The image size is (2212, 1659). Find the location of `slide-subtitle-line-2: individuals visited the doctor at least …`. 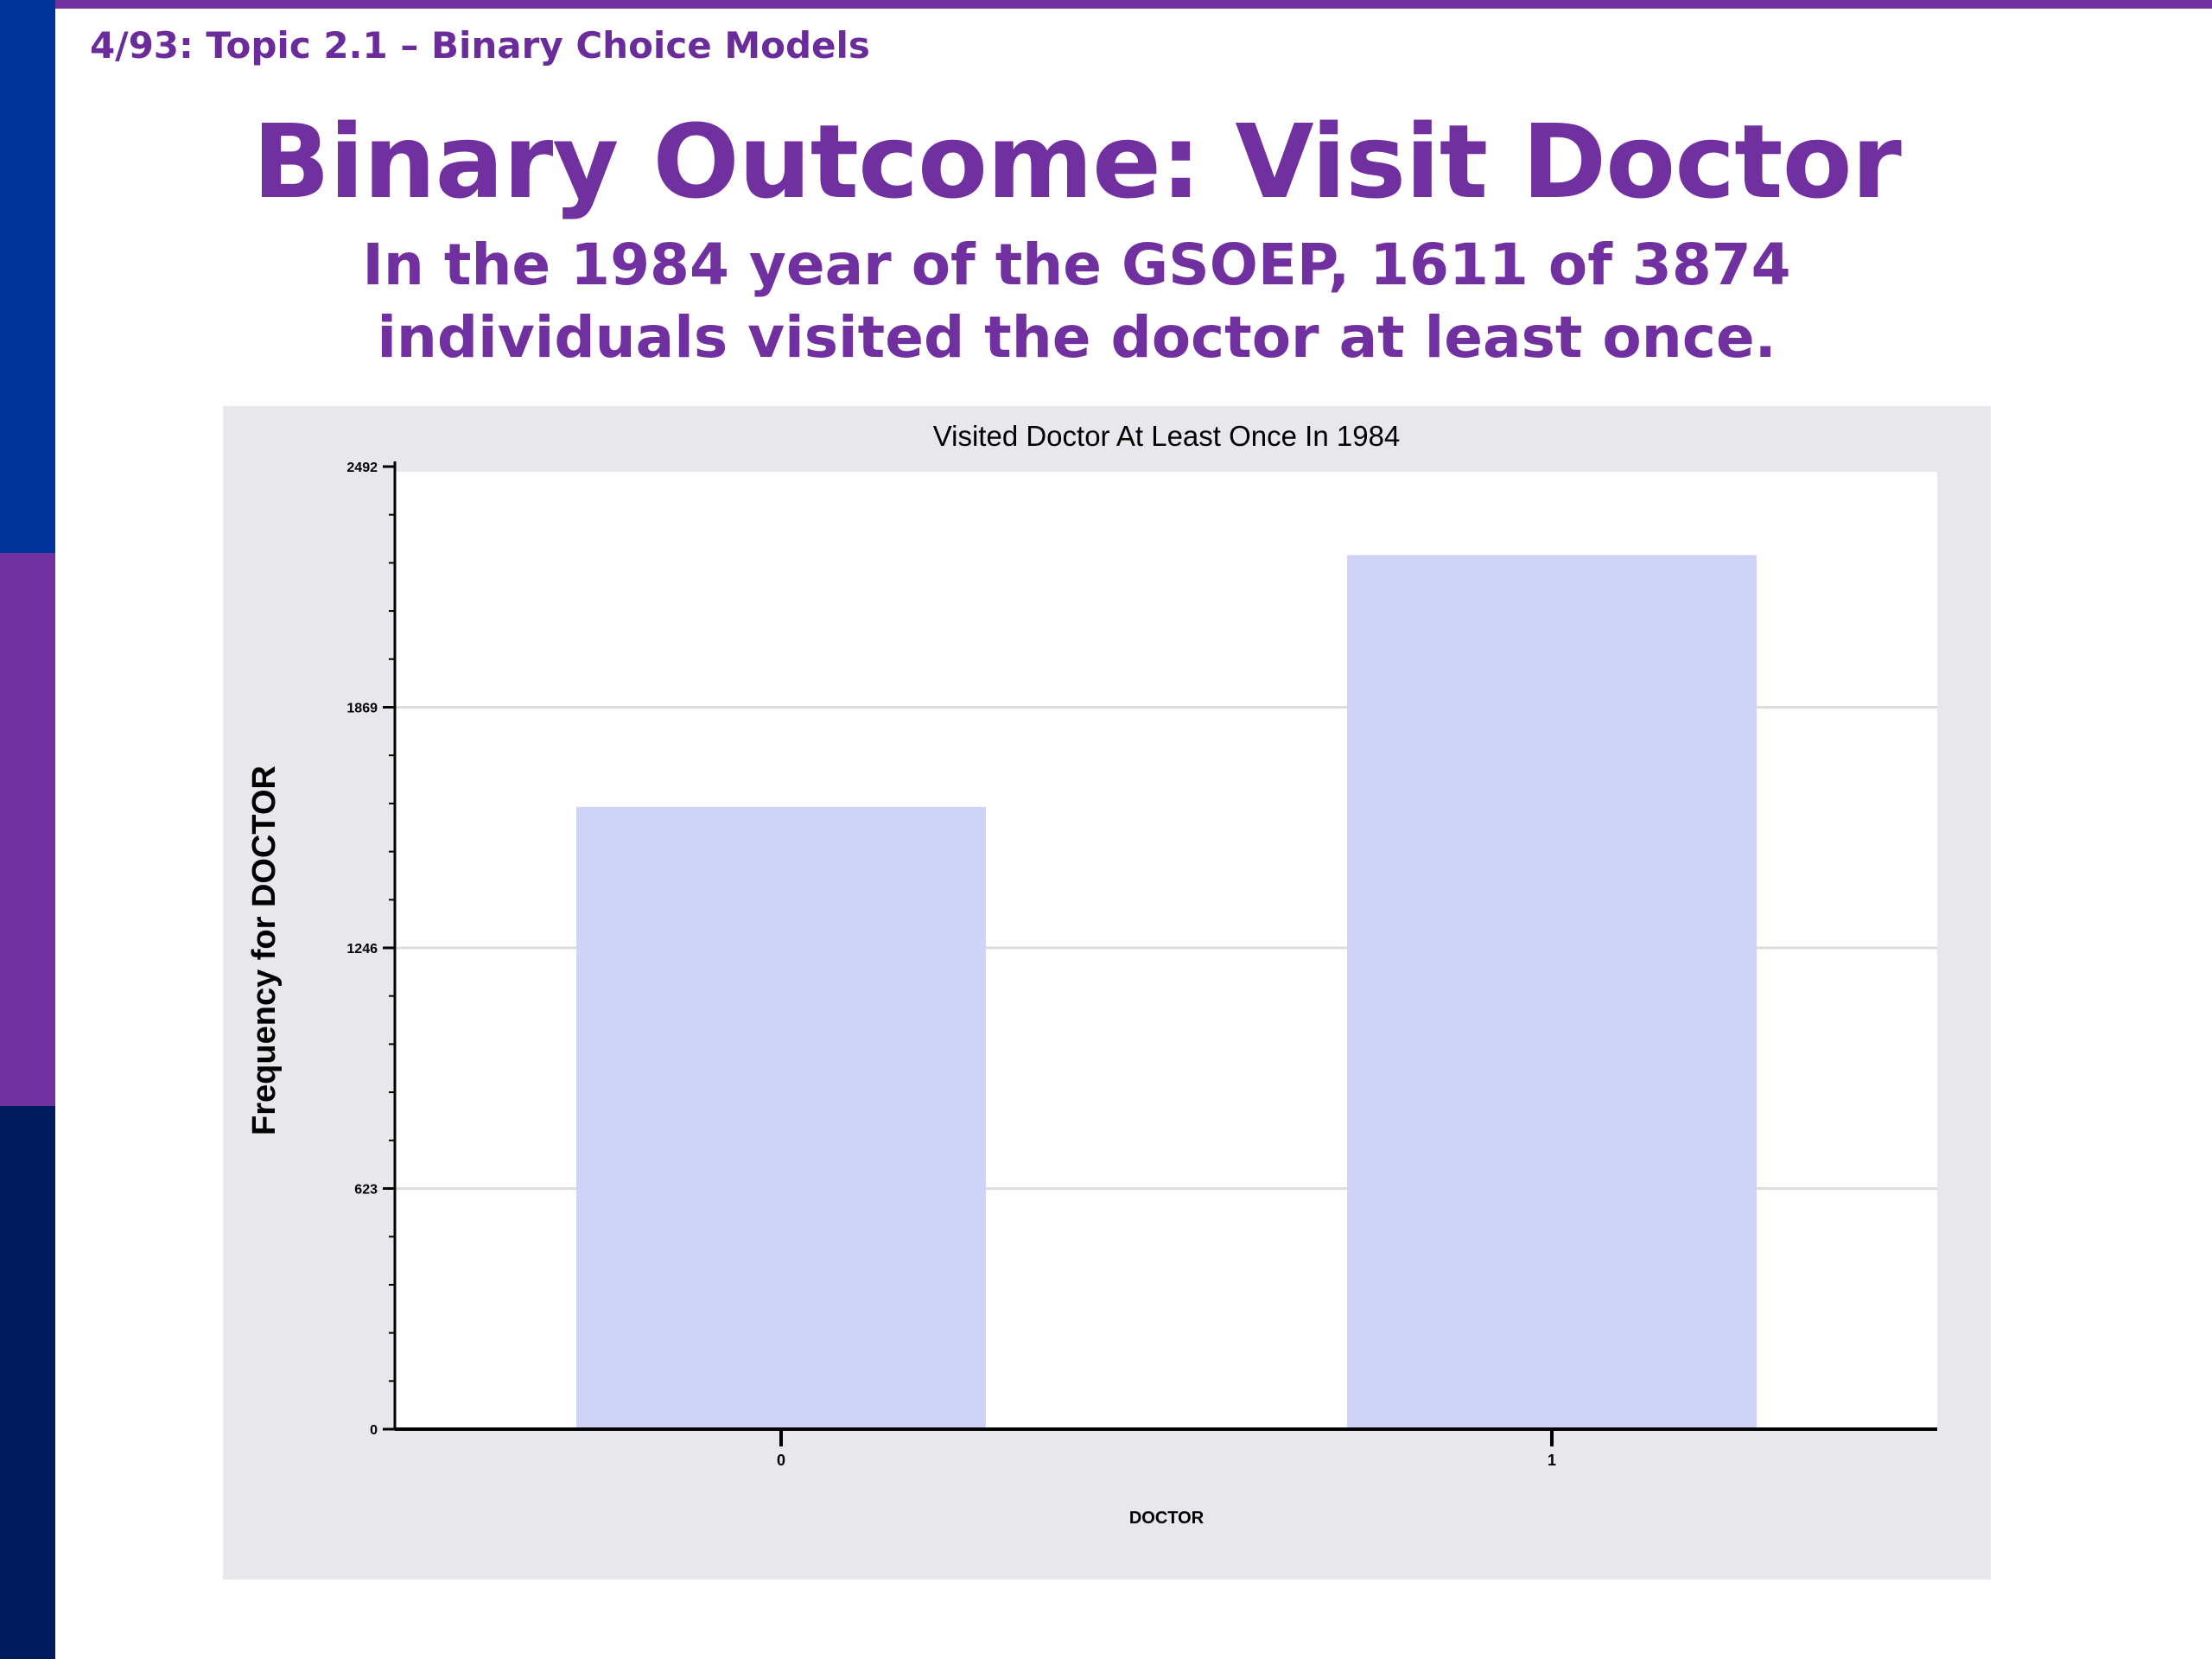

slide-subtitle-line-2: individuals visited the doctor at least … is located at coordinates (1077, 337).